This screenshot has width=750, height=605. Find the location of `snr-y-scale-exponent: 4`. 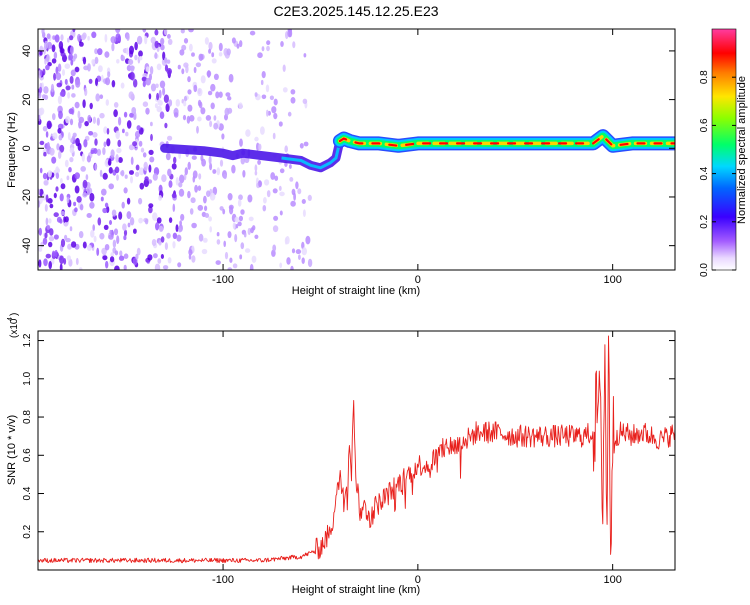

snr-y-scale-exponent: 4 is located at coordinates (10, 319).